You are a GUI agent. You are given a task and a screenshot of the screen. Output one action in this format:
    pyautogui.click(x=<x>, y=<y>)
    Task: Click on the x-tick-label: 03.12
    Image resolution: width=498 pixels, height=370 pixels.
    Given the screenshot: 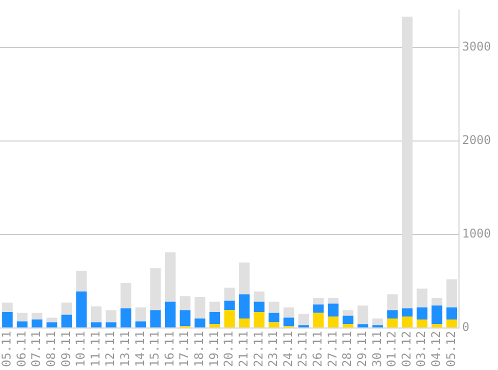 What is the action you would take?
    pyautogui.click(x=421, y=348)
    